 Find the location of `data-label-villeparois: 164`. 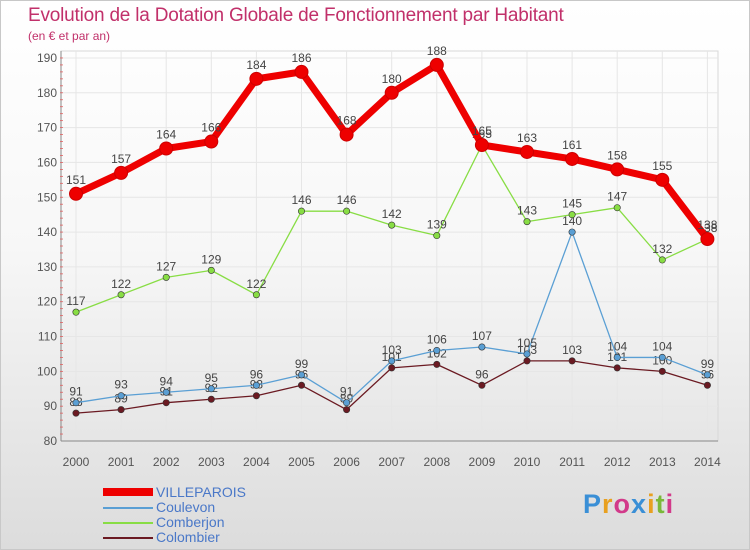

data-label-villeparois: 164 is located at coordinates (166, 135).